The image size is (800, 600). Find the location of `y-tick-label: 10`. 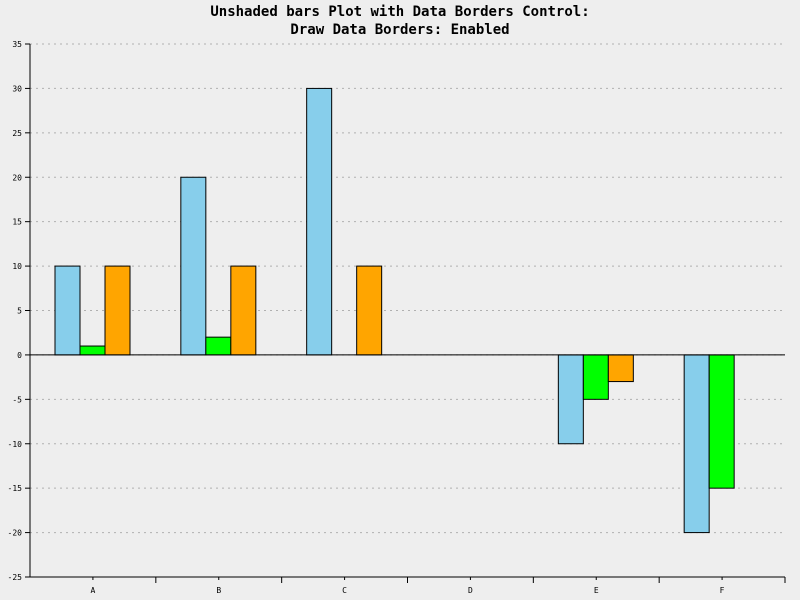

y-tick-label: 10 is located at coordinates (17, 266).